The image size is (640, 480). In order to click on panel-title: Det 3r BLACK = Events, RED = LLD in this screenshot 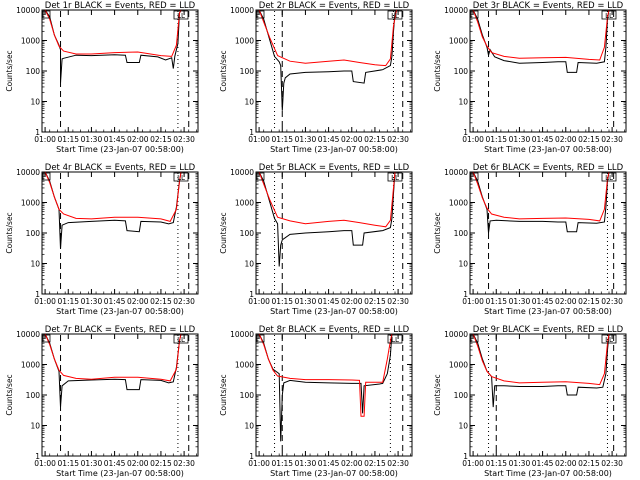, I will do `click(548, 6)`.